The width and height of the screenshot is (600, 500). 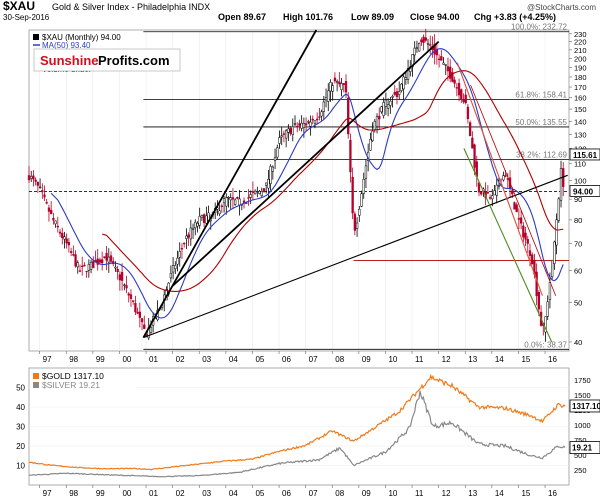 What do you see at coordinates (580, 42) in the screenshot?
I see `y-tick-label: 220` at bounding box center [580, 42].